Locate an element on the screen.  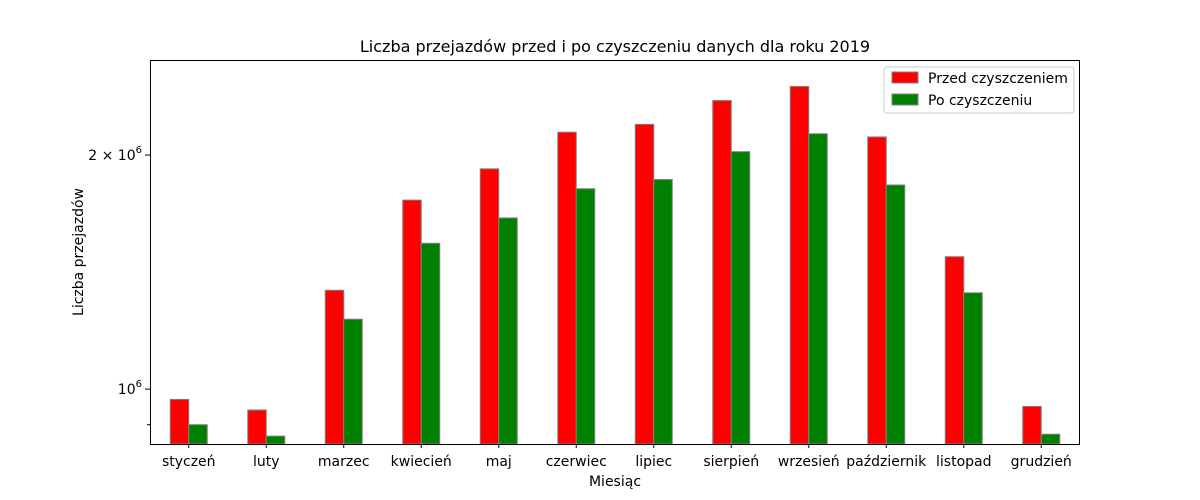
x-tick-label-11: grudzień is located at coordinates (1041, 462).